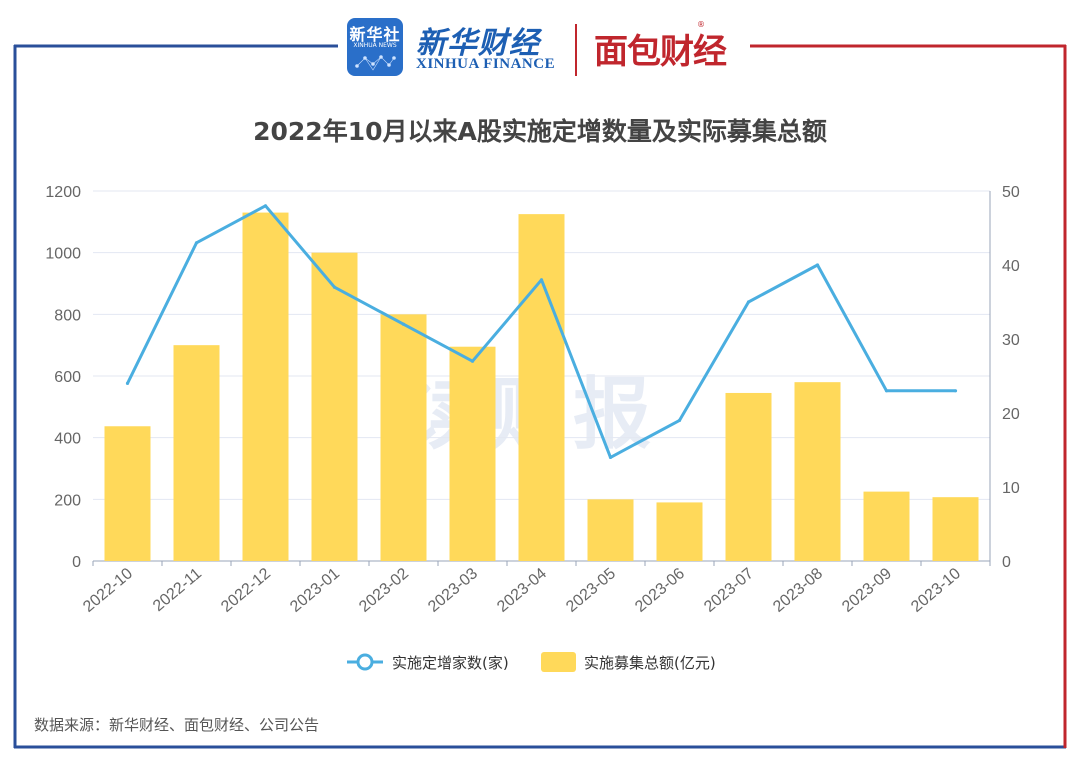  Describe the element at coordinates (1006, 562) in the screenshot. I see `y-right-tick-label: 0` at that location.